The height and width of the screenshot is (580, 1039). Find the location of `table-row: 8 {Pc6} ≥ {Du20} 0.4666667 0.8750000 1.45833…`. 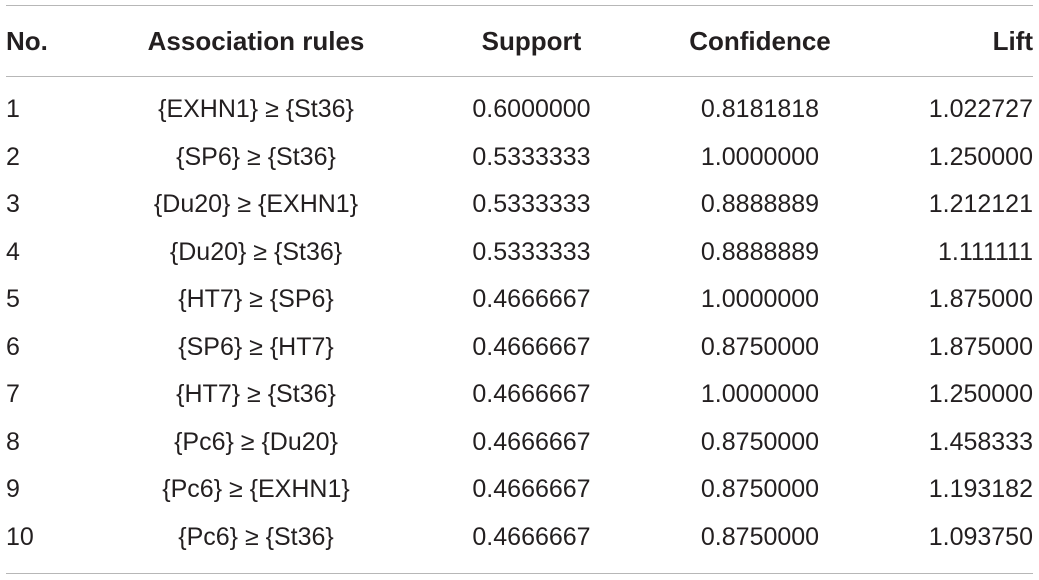

table-row: 8 {Pc6} ≥ {Du20} 0.4666667 0.8750000 1.45833… is located at coordinates (519, 443).